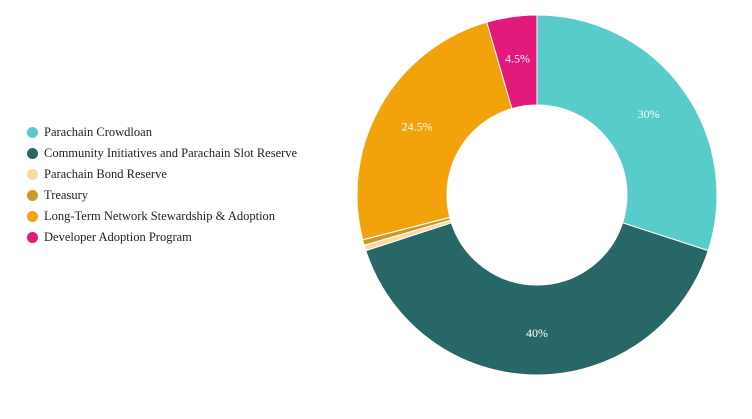 The width and height of the screenshot is (752, 419). I want to click on legend-item: Parachain Bond Reserve, so click(172, 174).